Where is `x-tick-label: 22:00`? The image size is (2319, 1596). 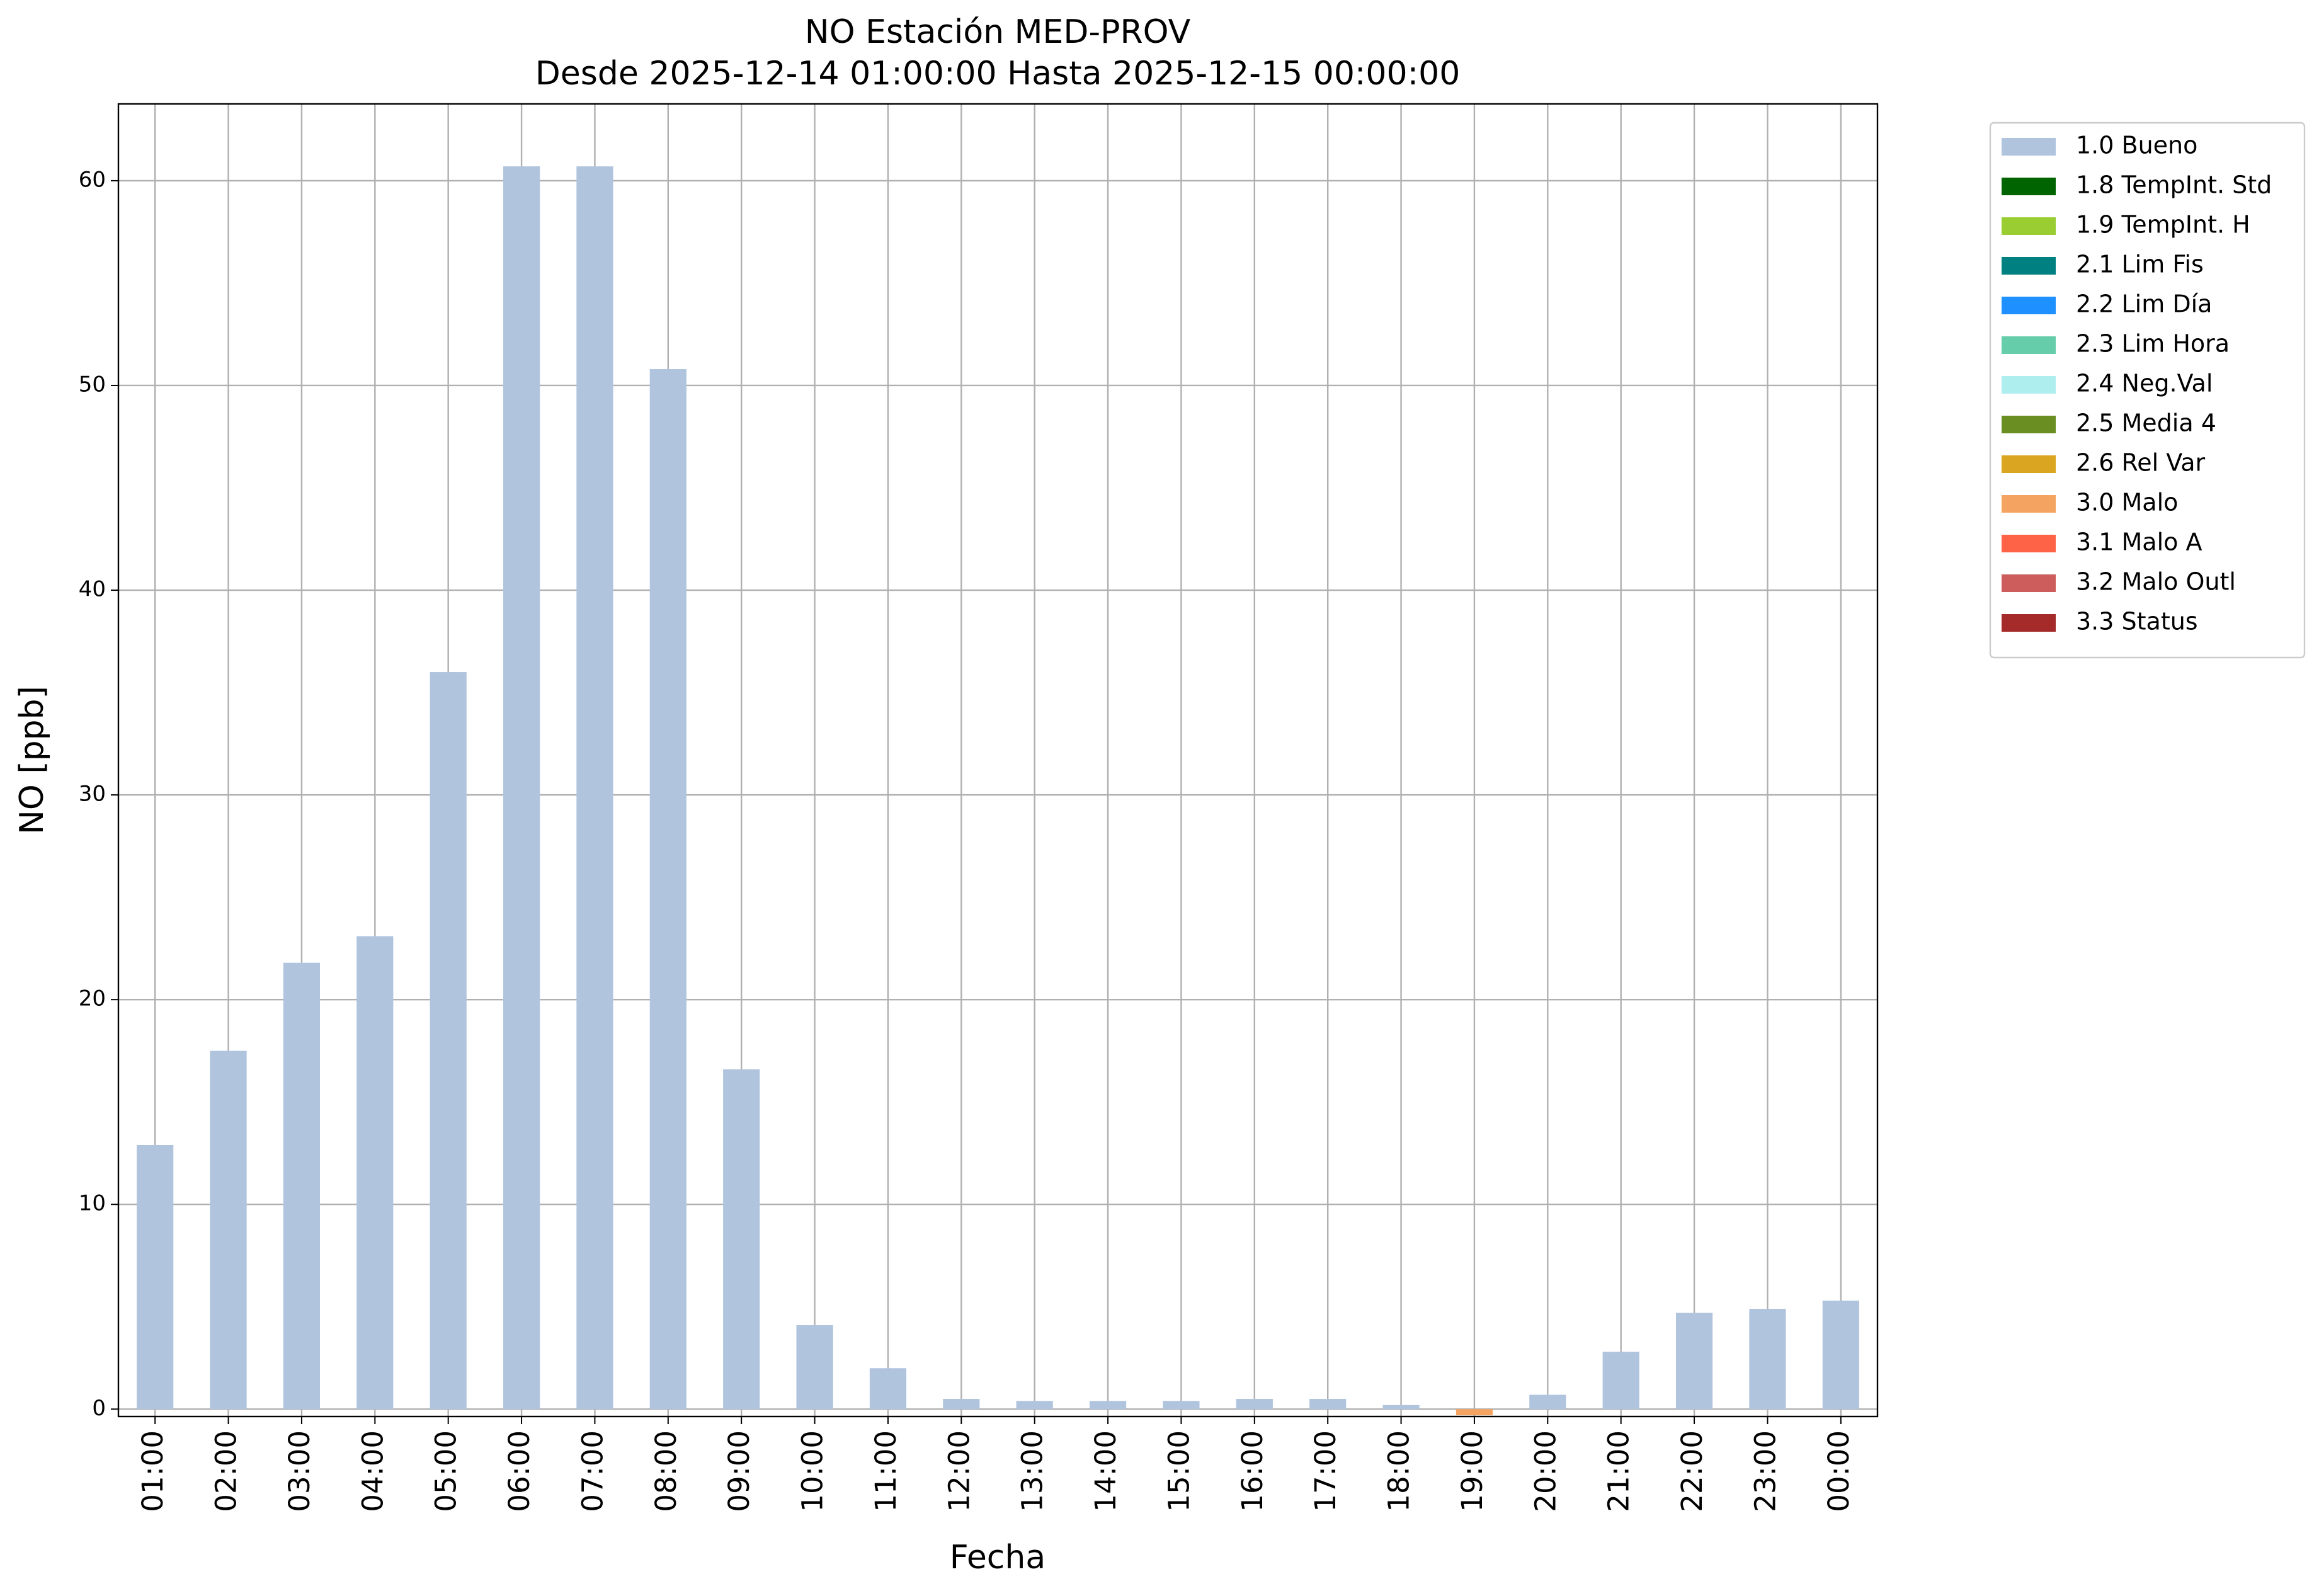
x-tick-label: 22:00 is located at coordinates (1692, 1471).